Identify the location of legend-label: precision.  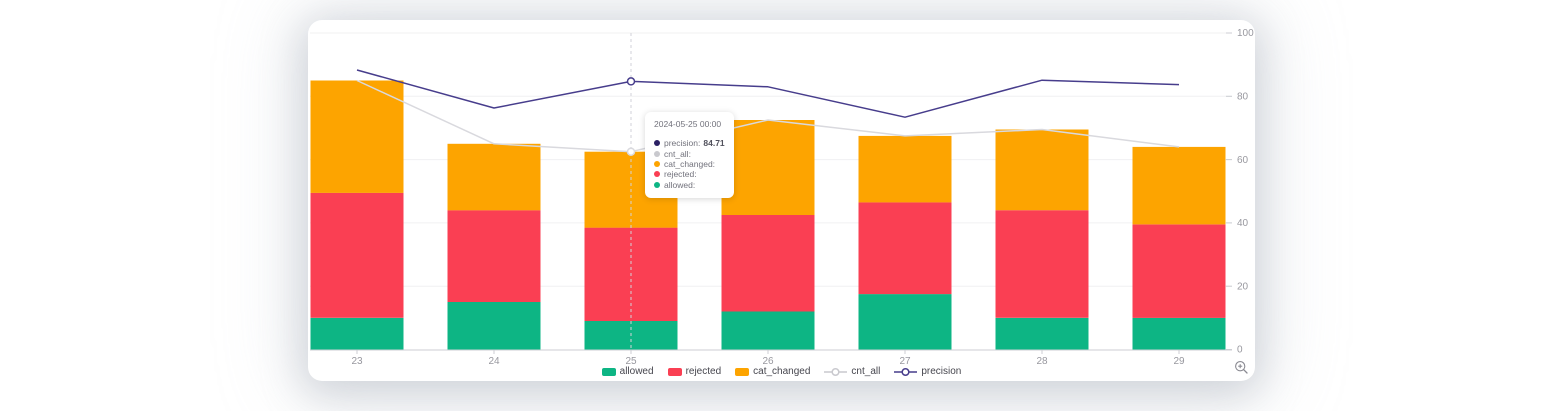
(941, 371).